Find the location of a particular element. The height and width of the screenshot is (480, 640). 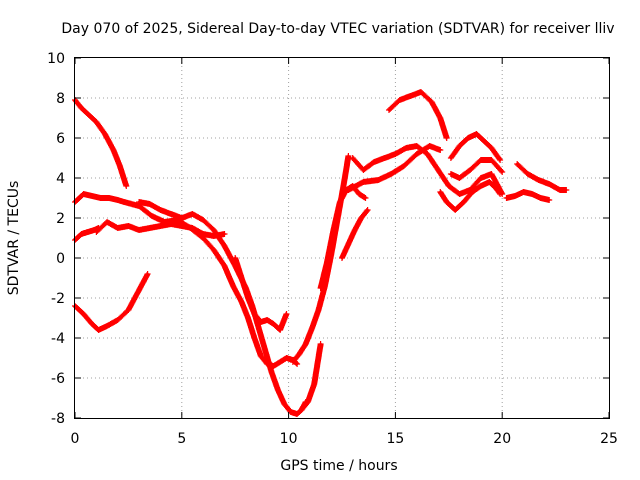

y-tick-label: -2 is located at coordinates (58, 299).